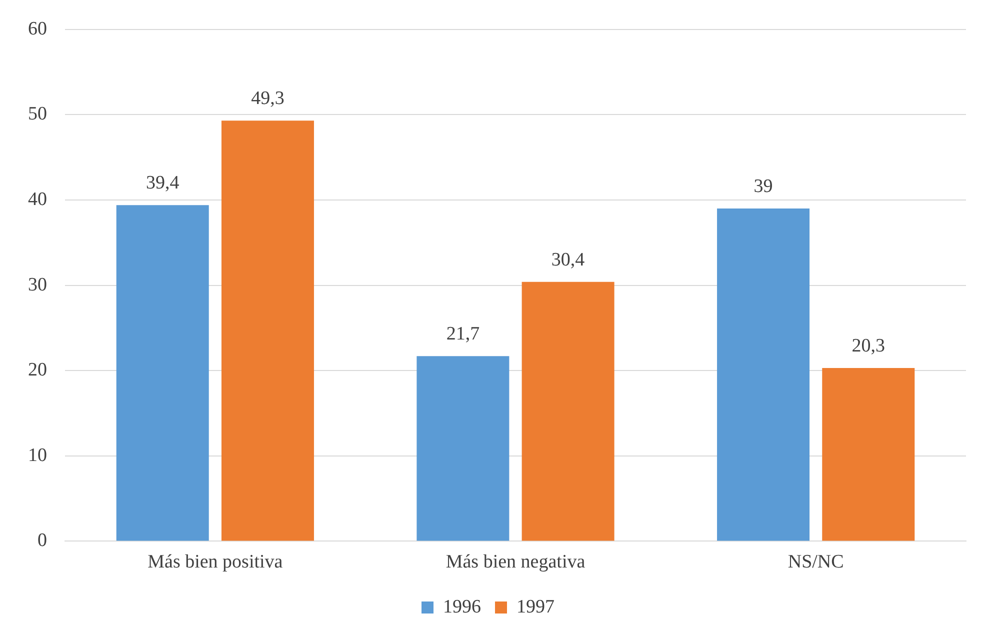 This screenshot has width=982, height=637. I want to click on data-label: 49,3, so click(267, 99).